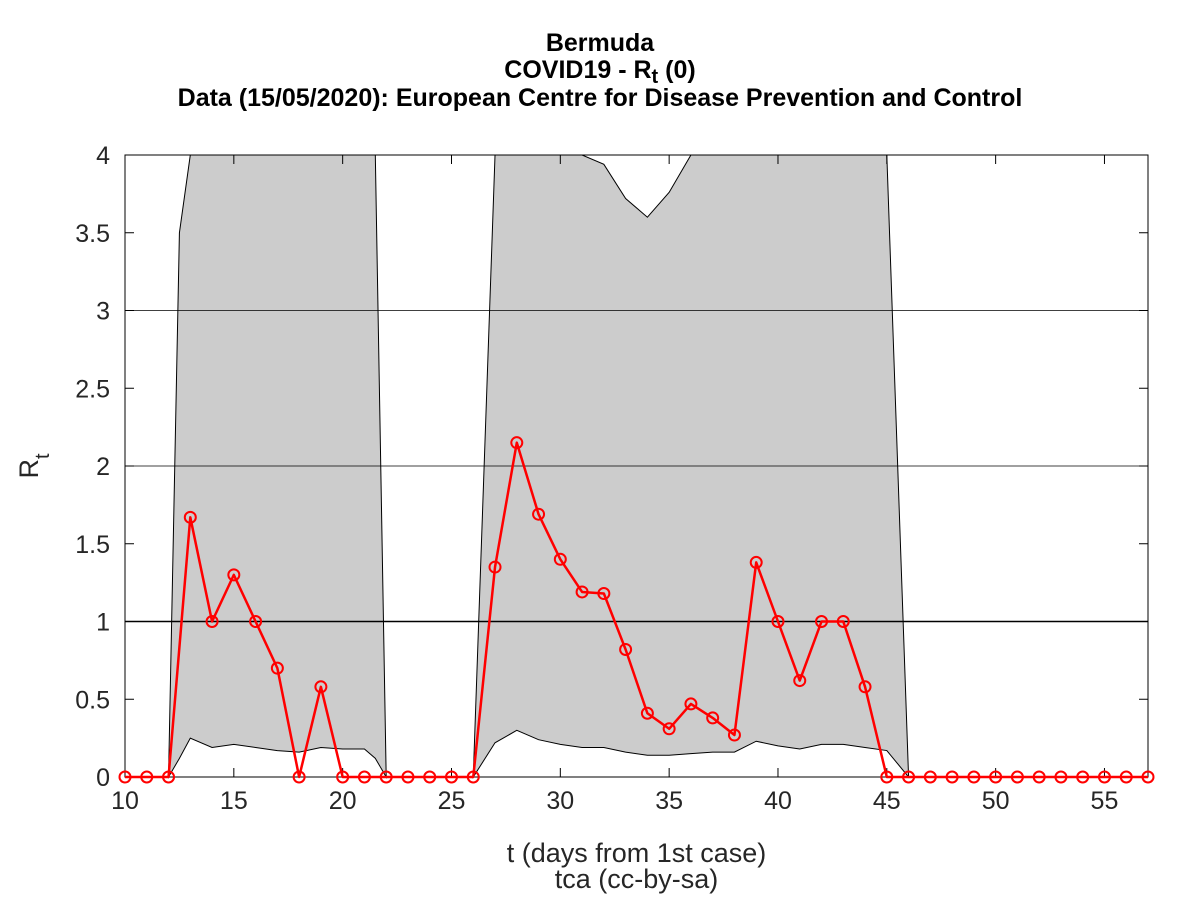 This screenshot has height=900, width=1200. I want to click on y-tick-label-6: 3, so click(103, 312).